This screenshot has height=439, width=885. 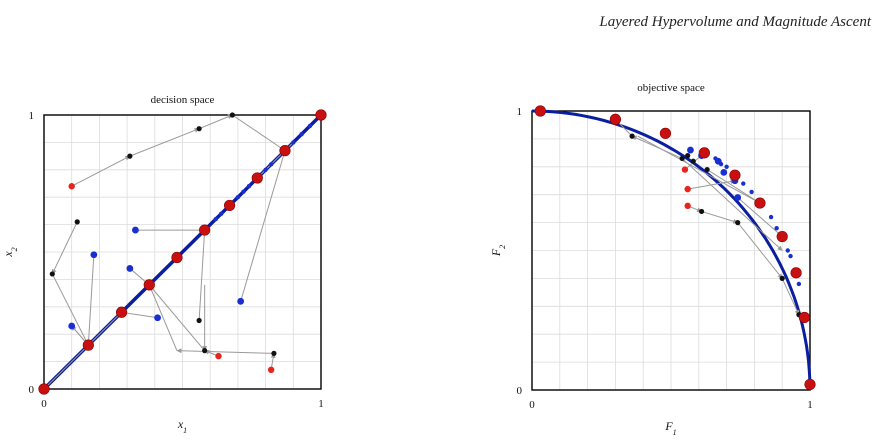 I want to click on x-axis-label: F1, so click(x=670, y=428).